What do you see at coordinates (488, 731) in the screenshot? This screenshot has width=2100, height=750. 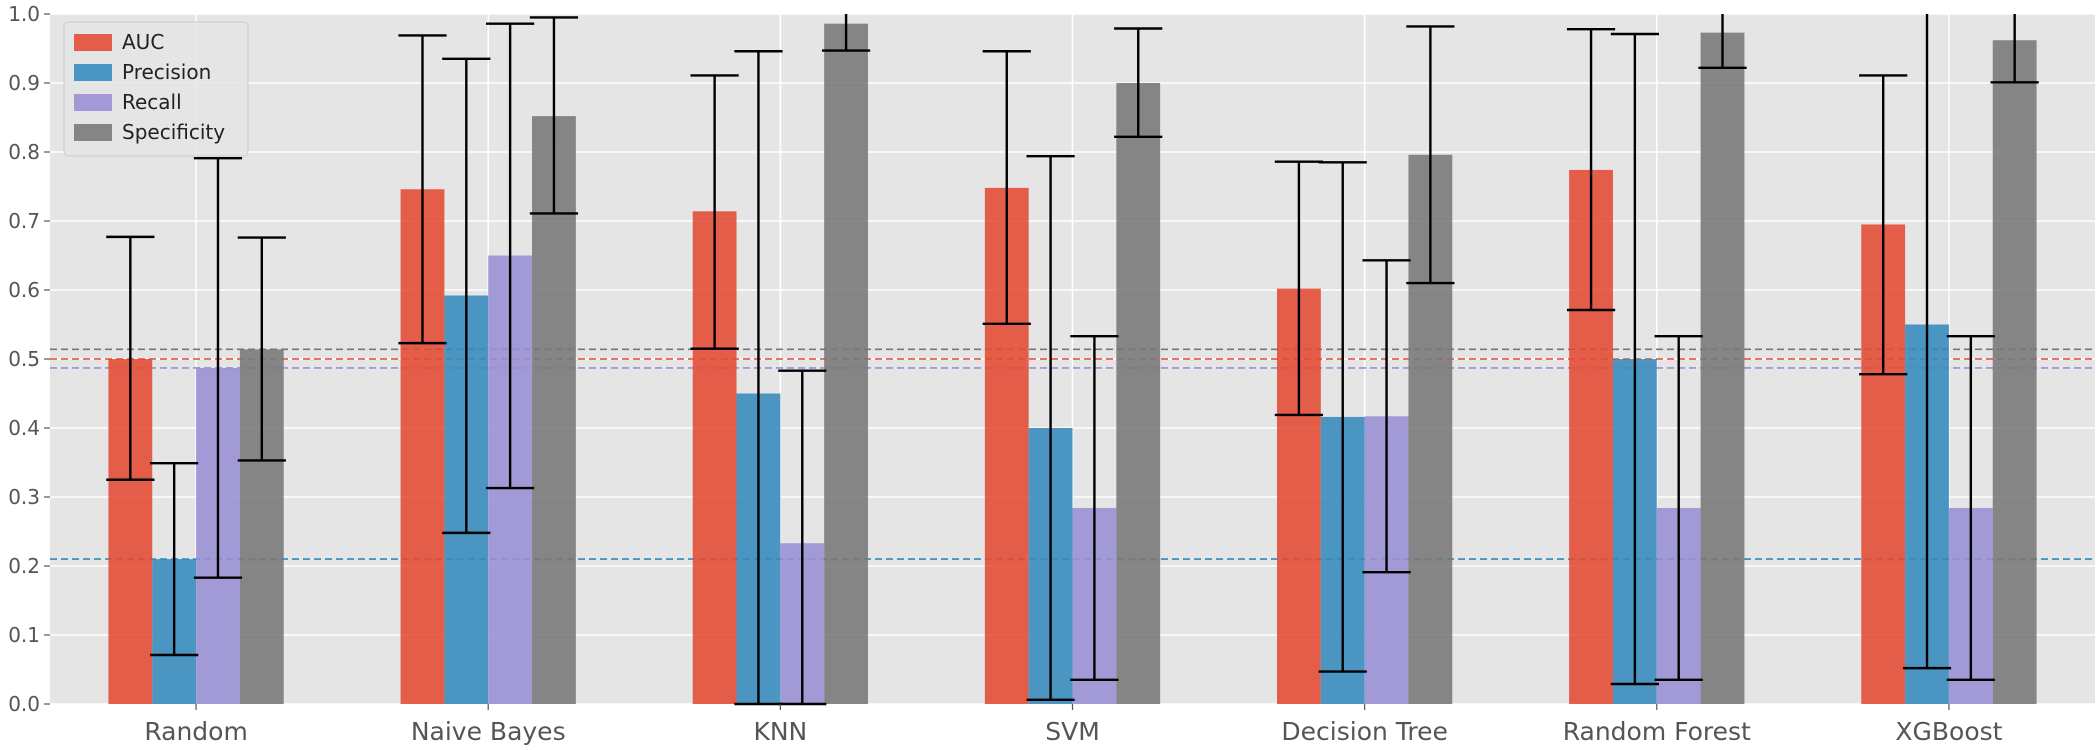 I see `x-tick-label: Naive Bayes` at bounding box center [488, 731].